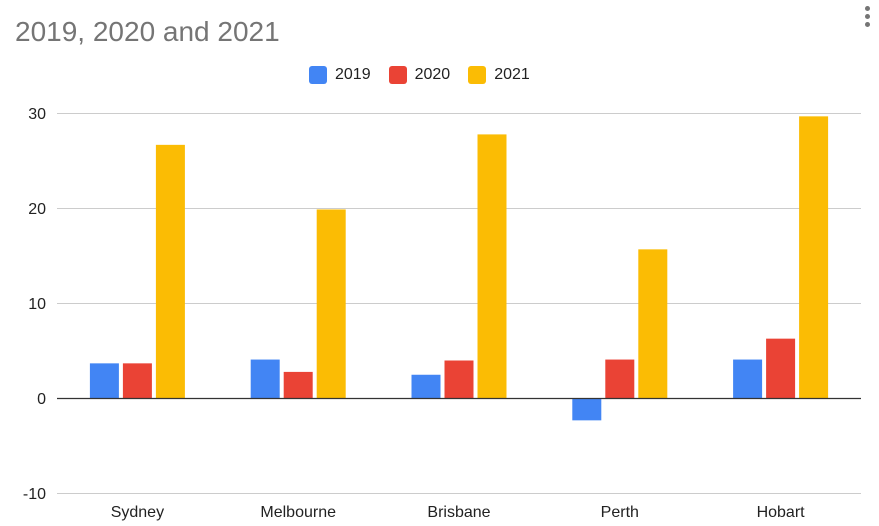  I want to click on x-tick-label: Melbourne, so click(298, 512).